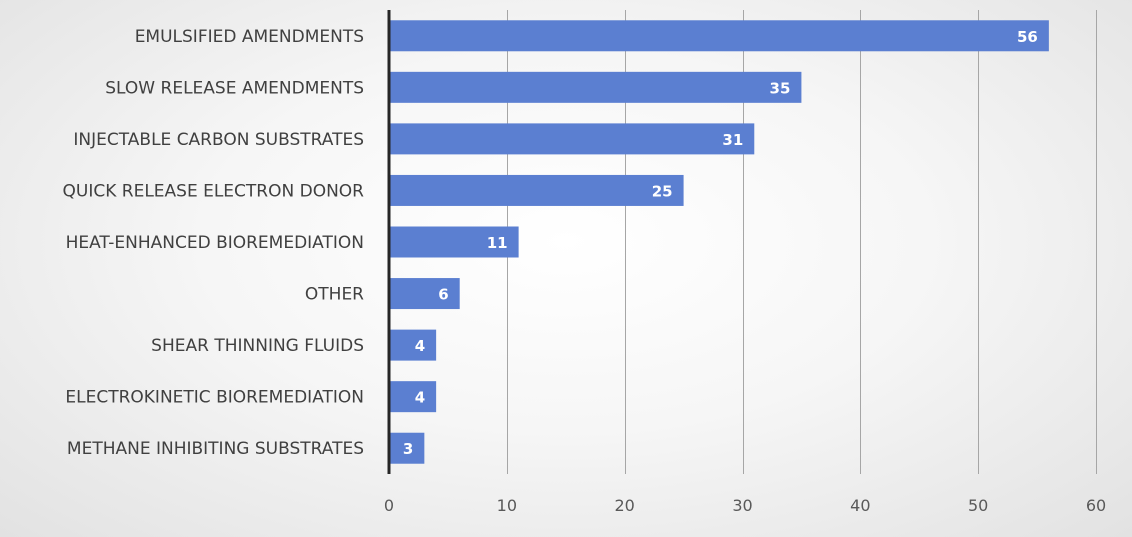  Describe the element at coordinates (732, 140) in the screenshot. I see `data-label: 31` at that location.